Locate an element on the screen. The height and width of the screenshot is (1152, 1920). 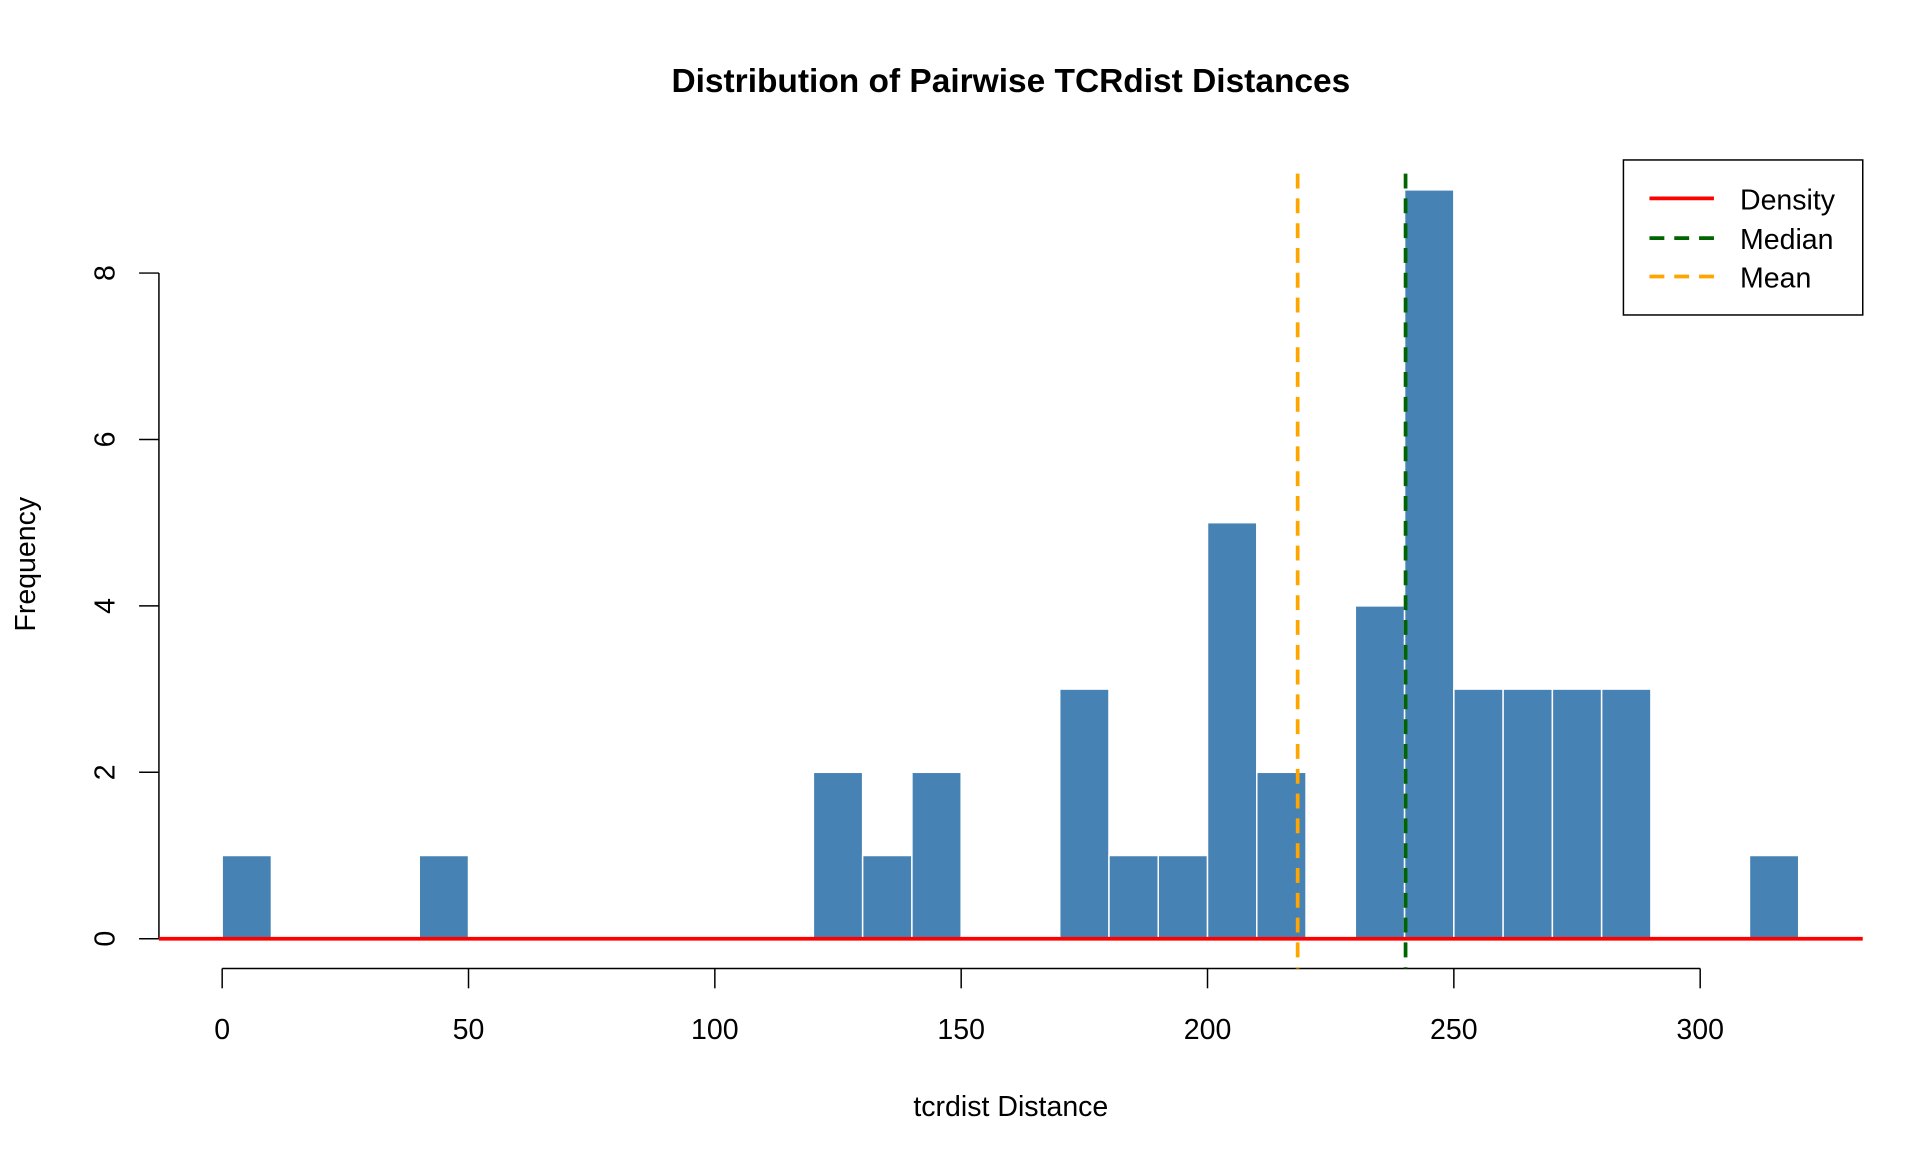
y-tick-label: 0 is located at coordinates (105, 939).